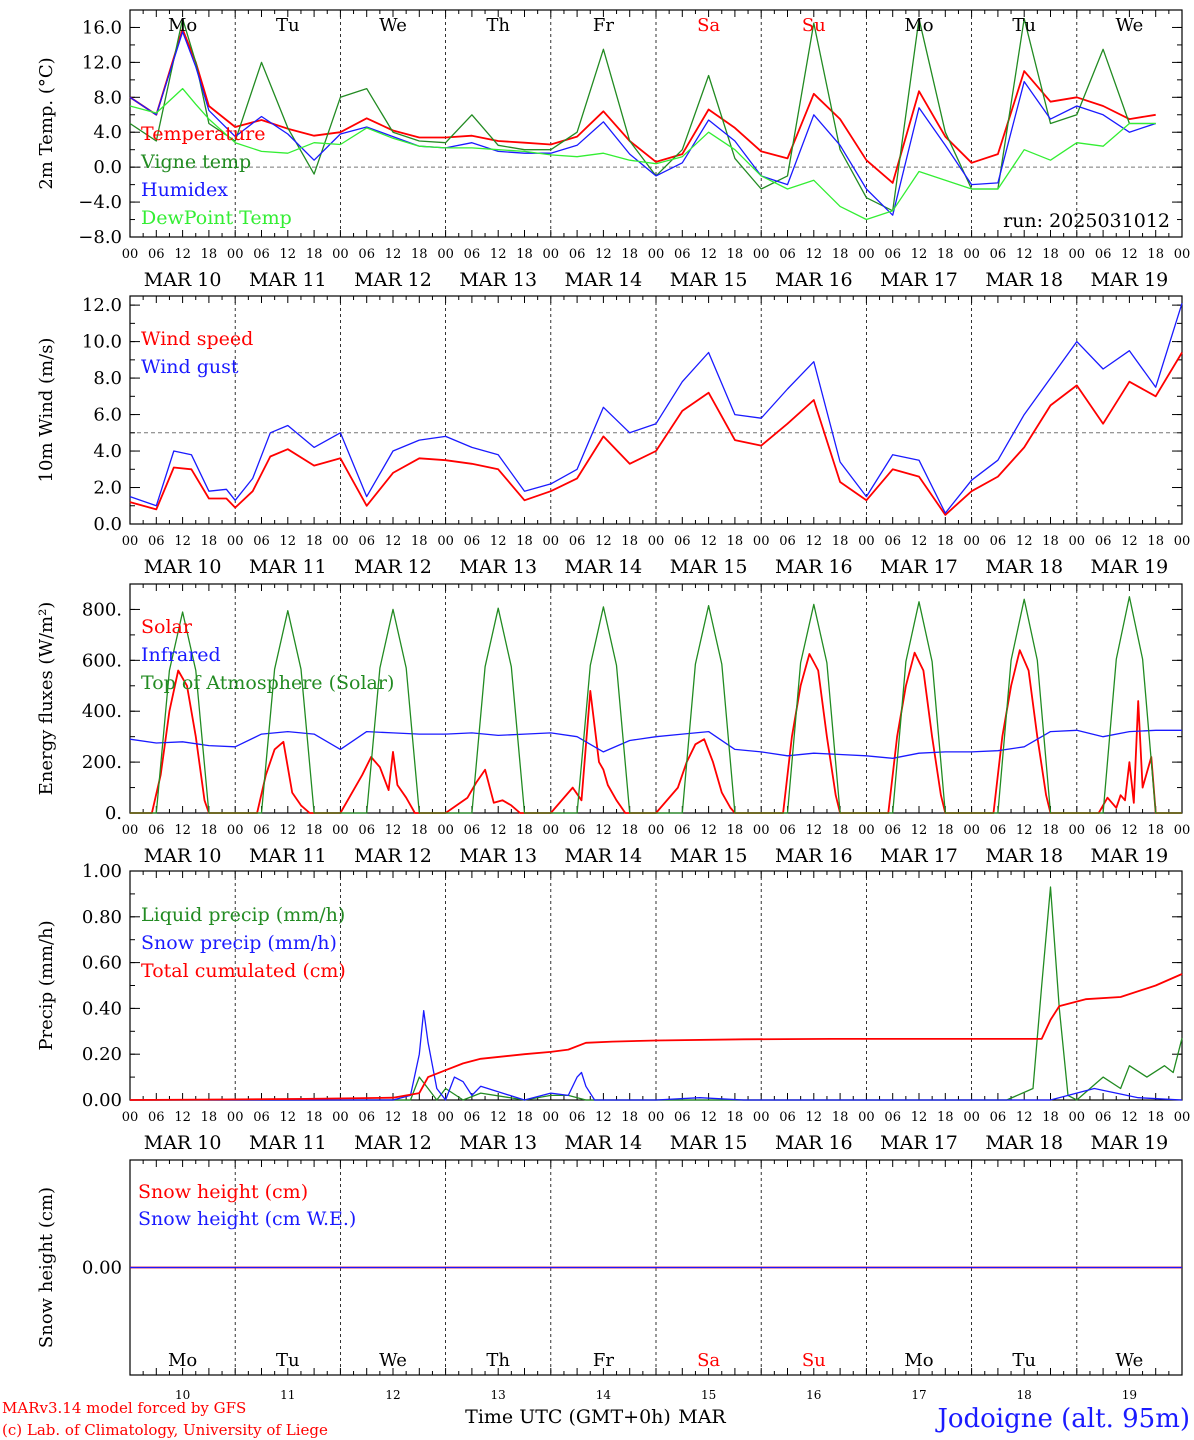 The height and width of the screenshot is (1440, 1194). I want to click on flux-series-line-top-of-atmosphere-solar-, so click(656, 705).